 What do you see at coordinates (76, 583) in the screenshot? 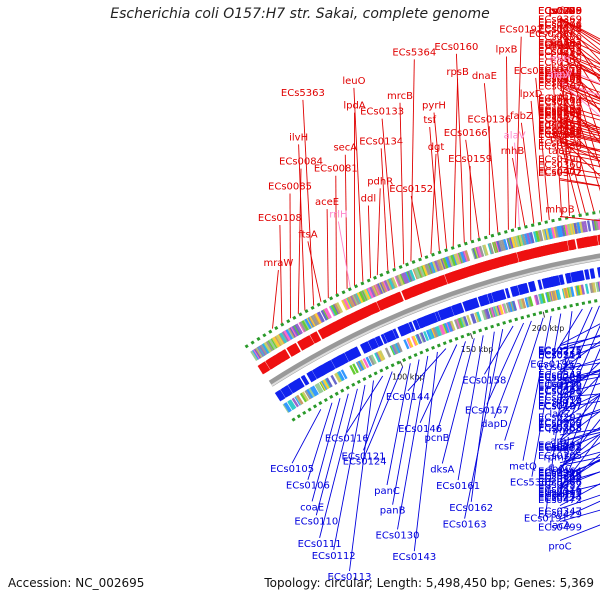
I see `accession-text: Accession: NC_002695` at bounding box center [76, 583].